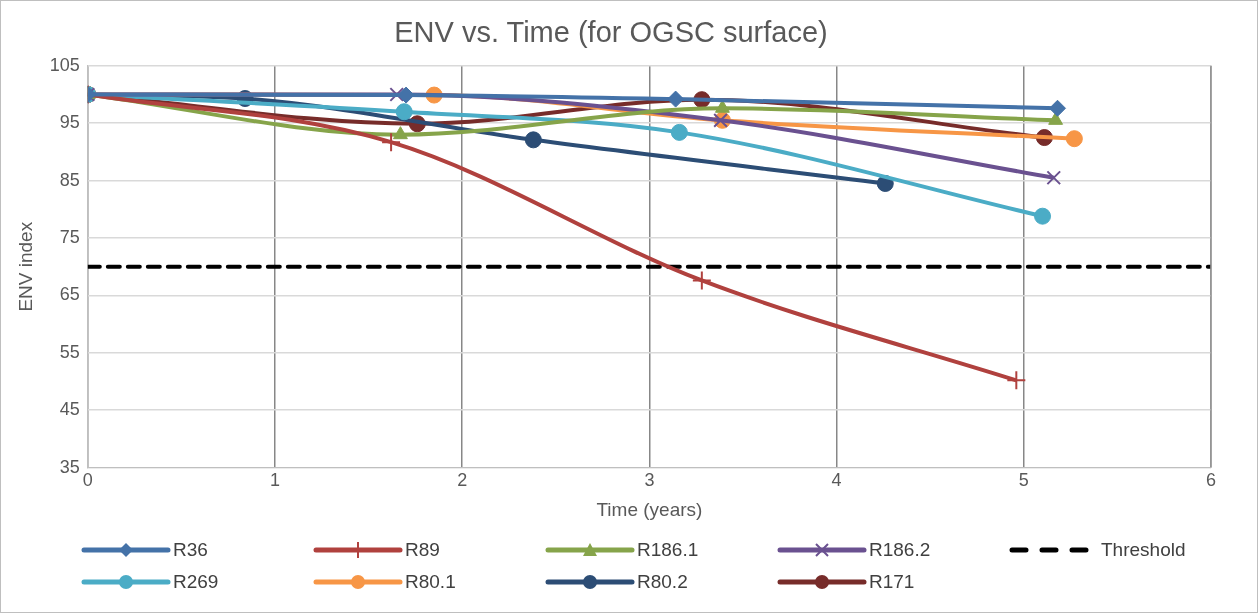 Image resolution: width=1258 pixels, height=613 pixels. I want to click on y-tick-label: 65, so click(69, 294).